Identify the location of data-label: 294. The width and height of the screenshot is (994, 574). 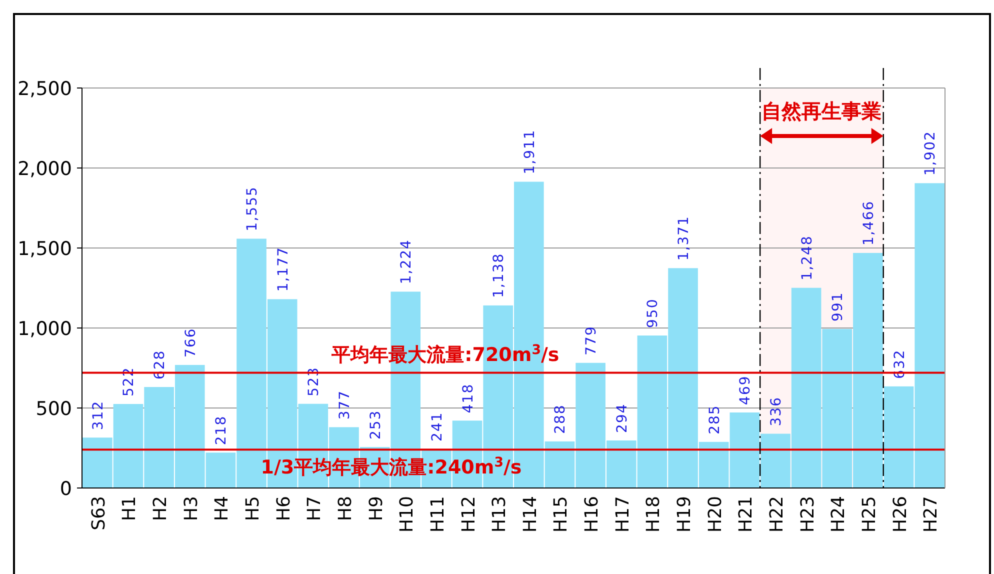
(622, 418).